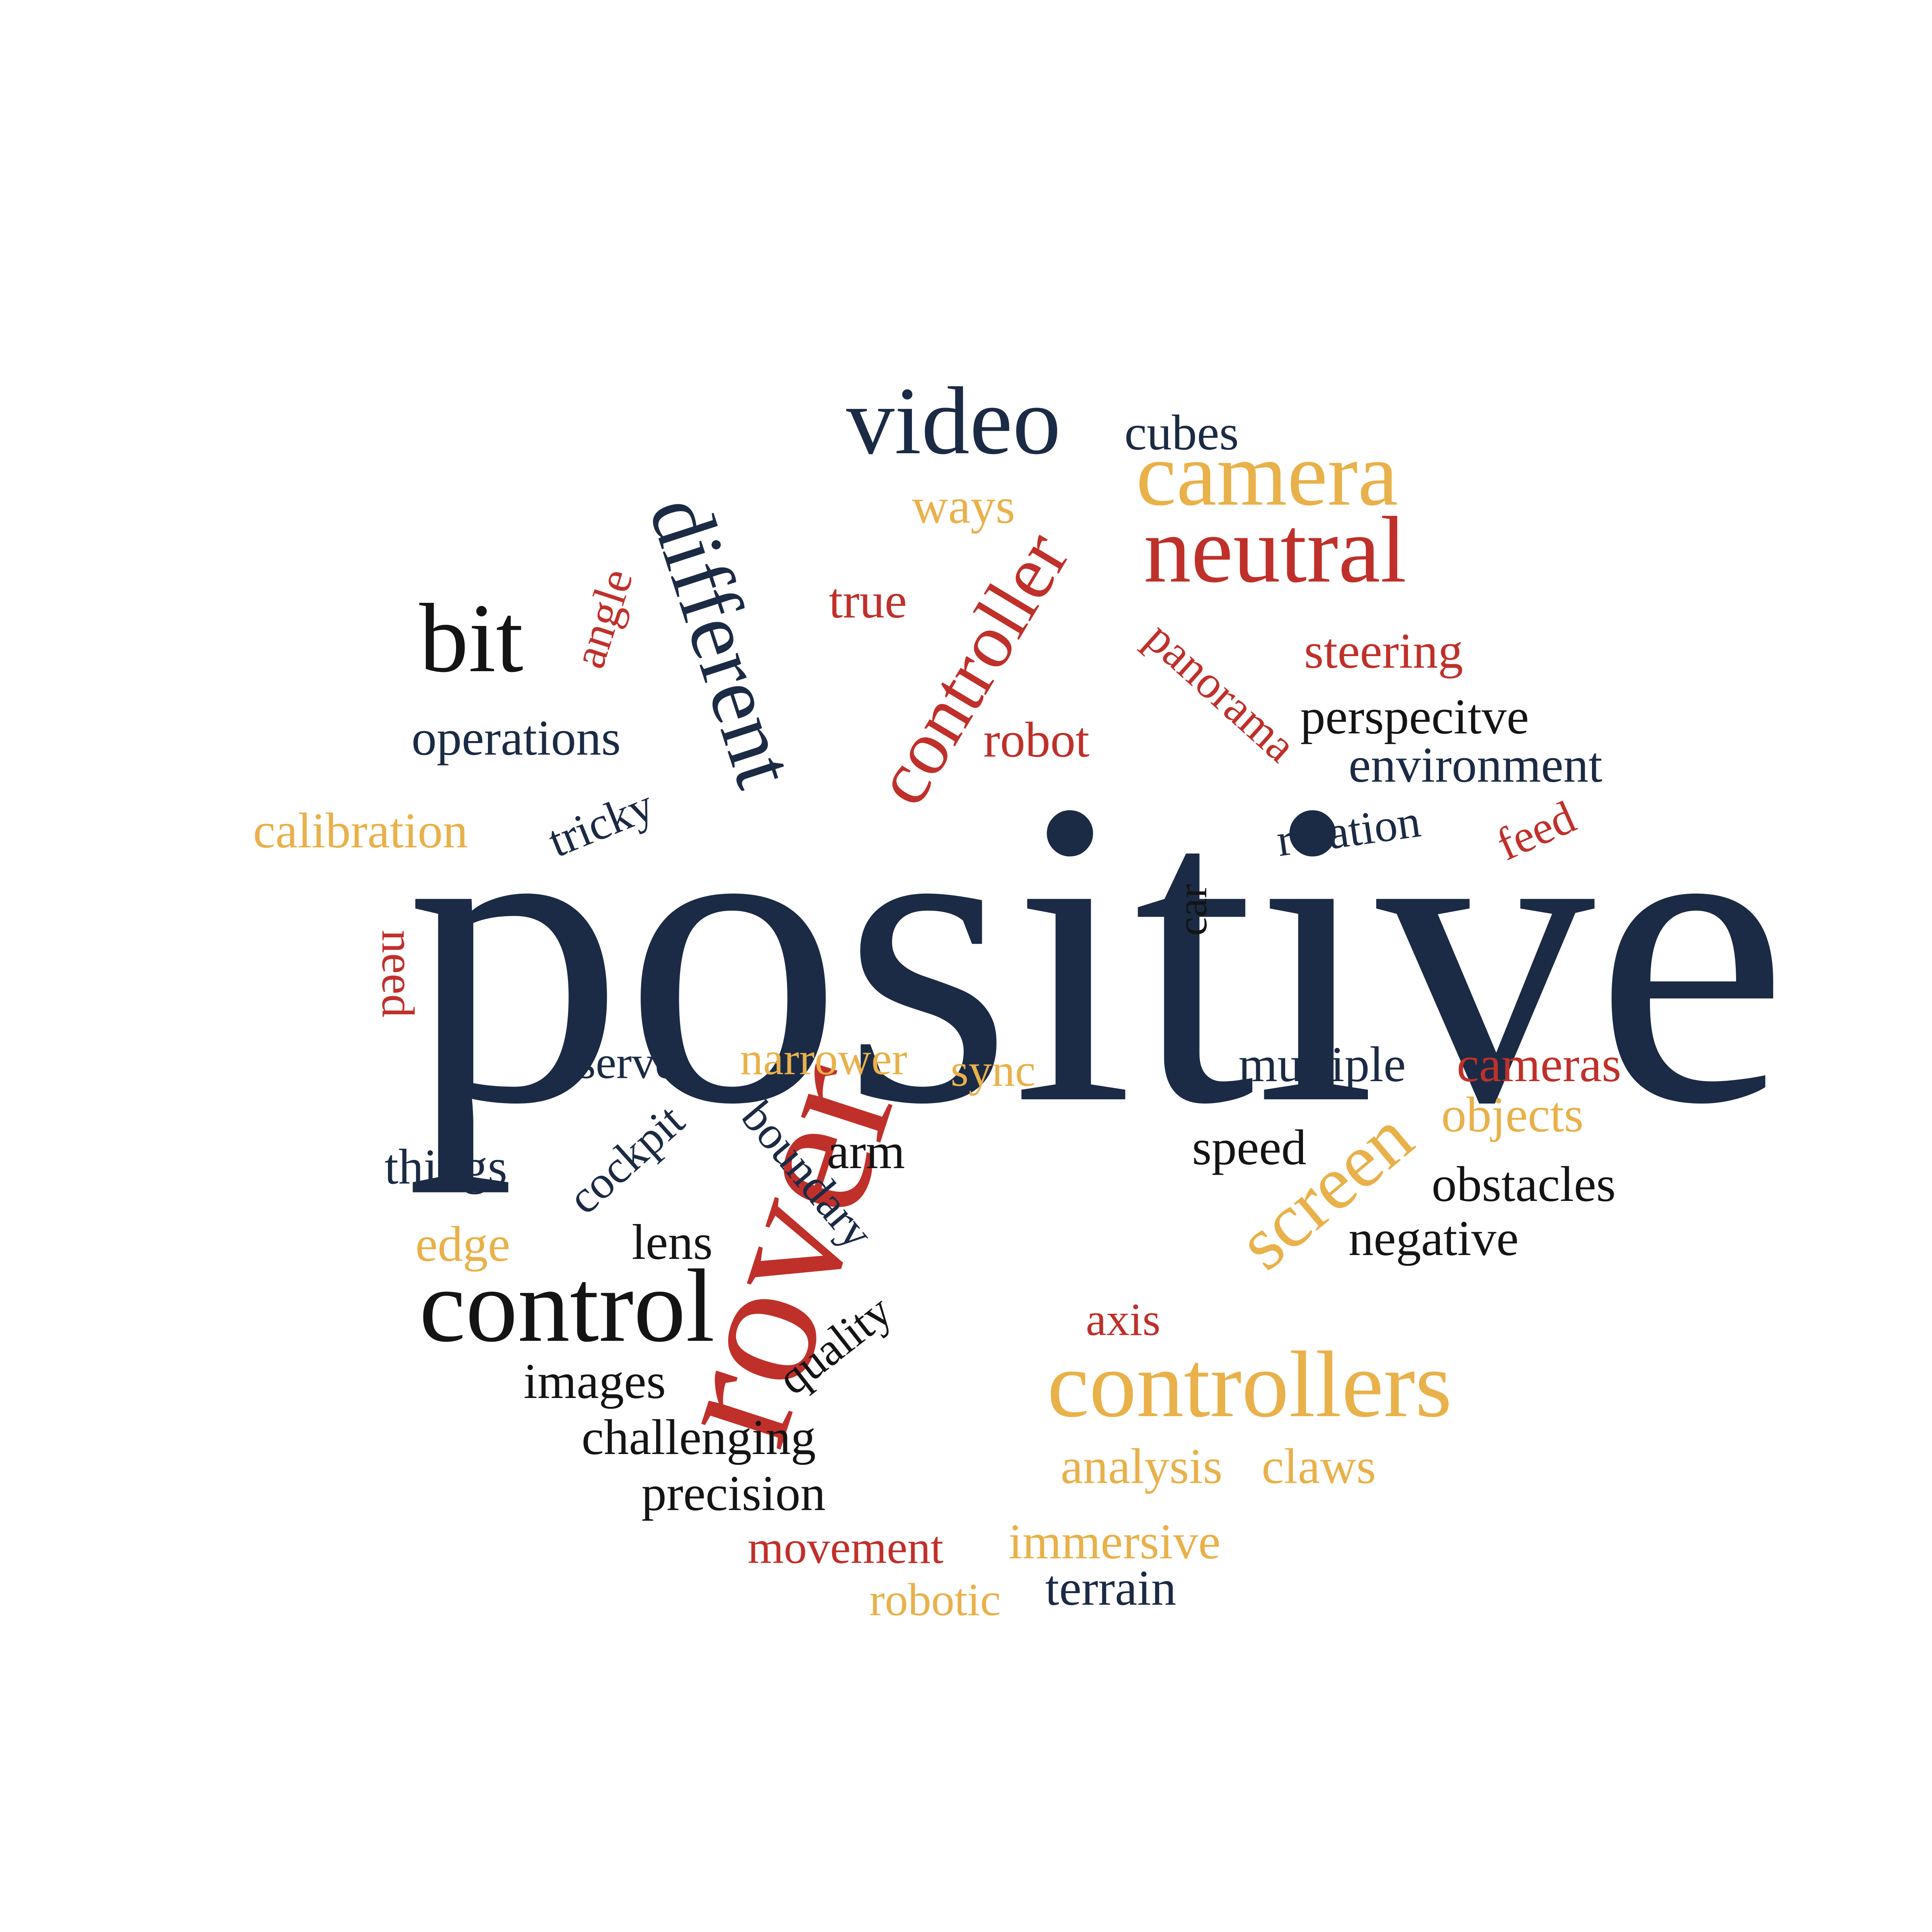  What do you see at coordinates (935, 1600) in the screenshot?
I see `word-robotic: robotic` at bounding box center [935, 1600].